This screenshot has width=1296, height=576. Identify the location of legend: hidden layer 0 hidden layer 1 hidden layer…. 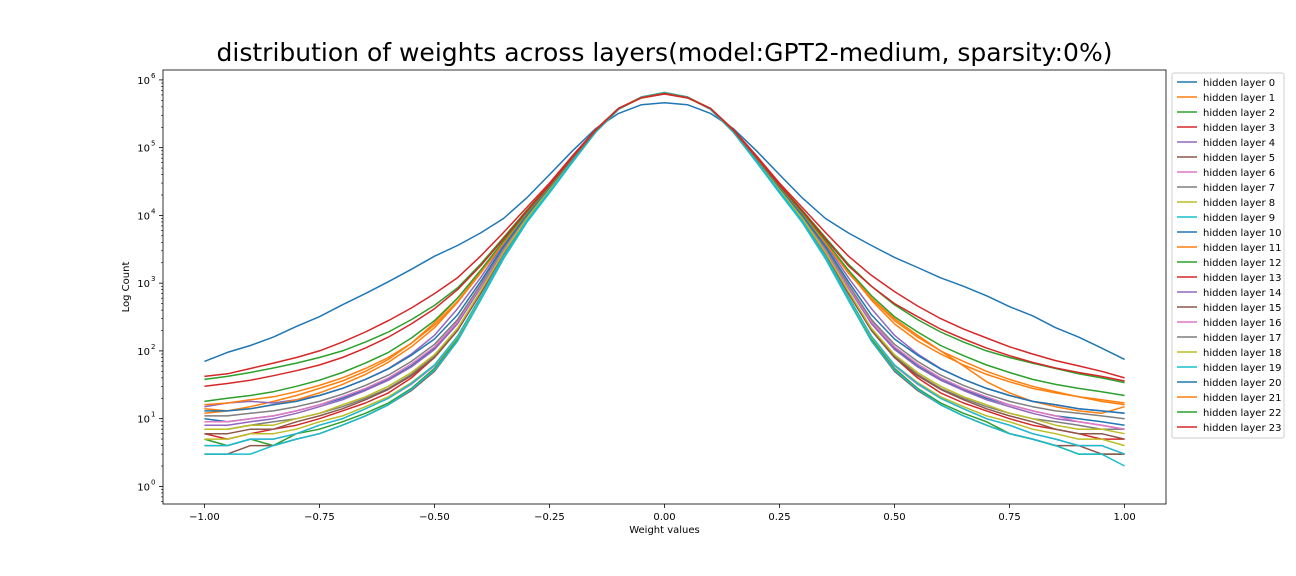
(1228, 255).